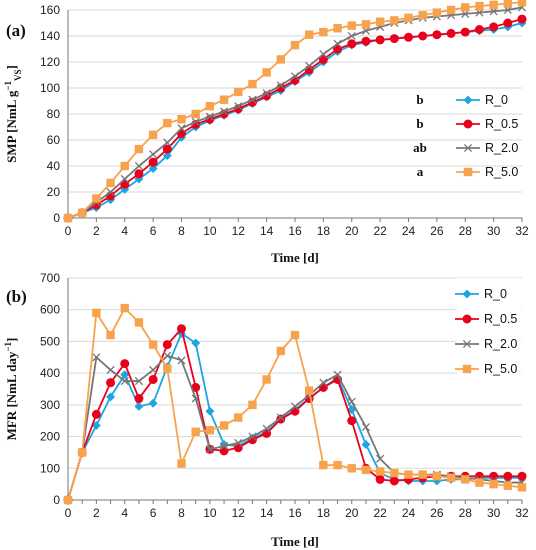 The image size is (536, 550). I want to click on x-tick-label: 10, so click(210, 231).